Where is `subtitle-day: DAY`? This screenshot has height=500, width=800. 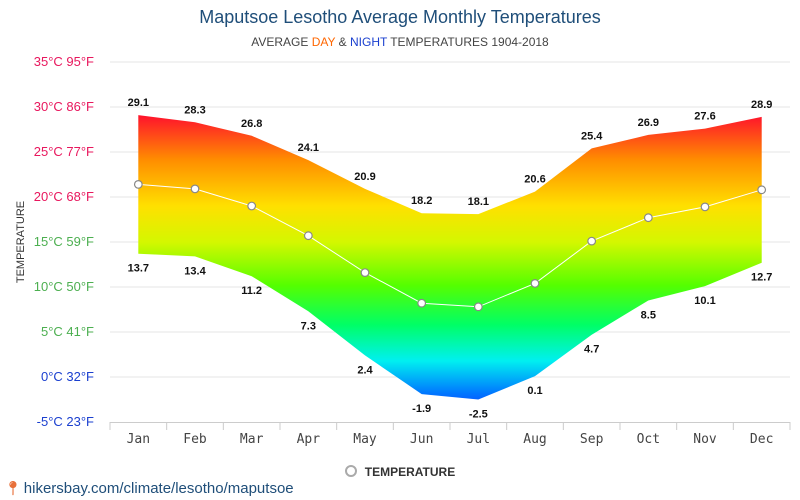
subtitle-day: DAY is located at coordinates (323, 42).